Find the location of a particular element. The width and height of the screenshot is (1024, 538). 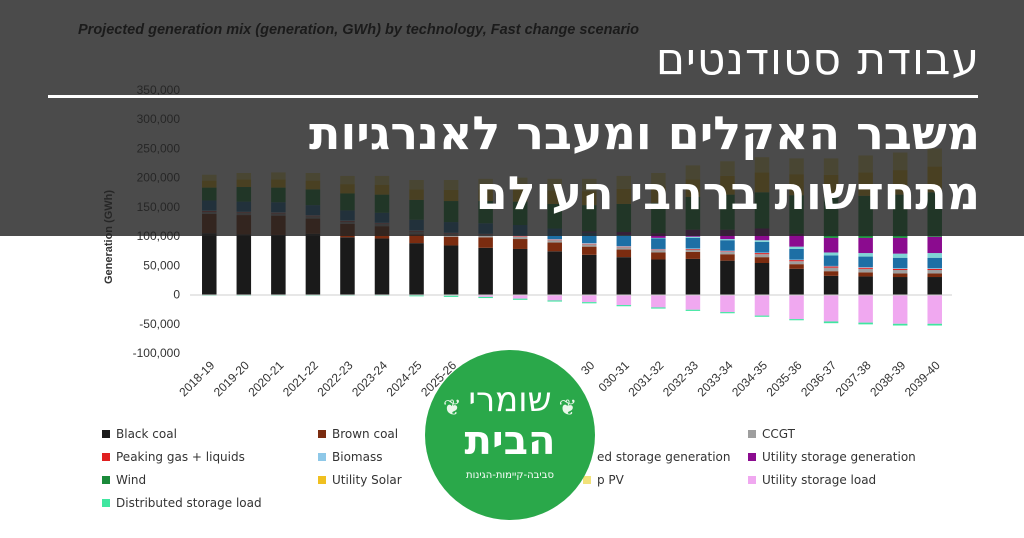

logo-text-line2: הבית is located at coordinates (510, 441).